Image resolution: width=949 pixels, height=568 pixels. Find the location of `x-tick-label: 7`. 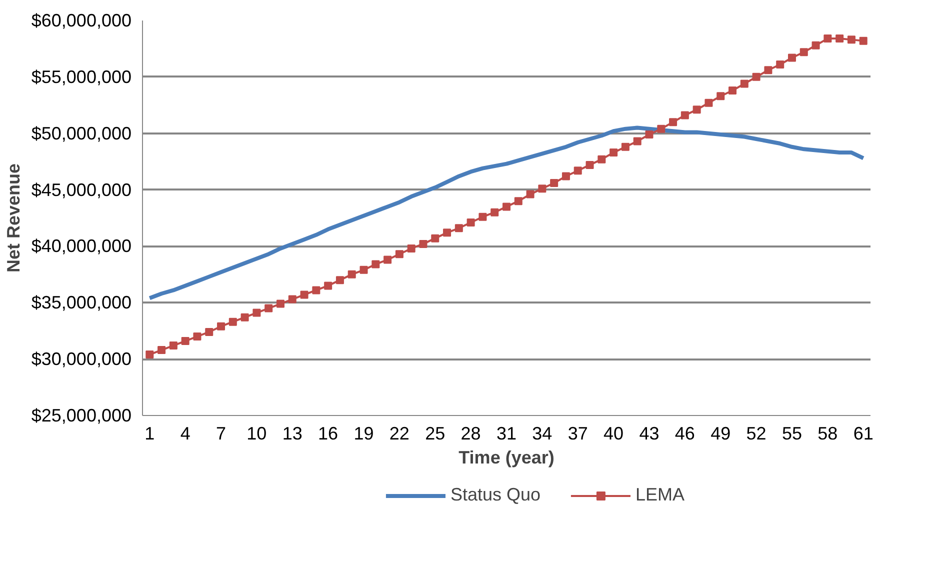

x-tick-label: 7 is located at coordinates (221, 434).